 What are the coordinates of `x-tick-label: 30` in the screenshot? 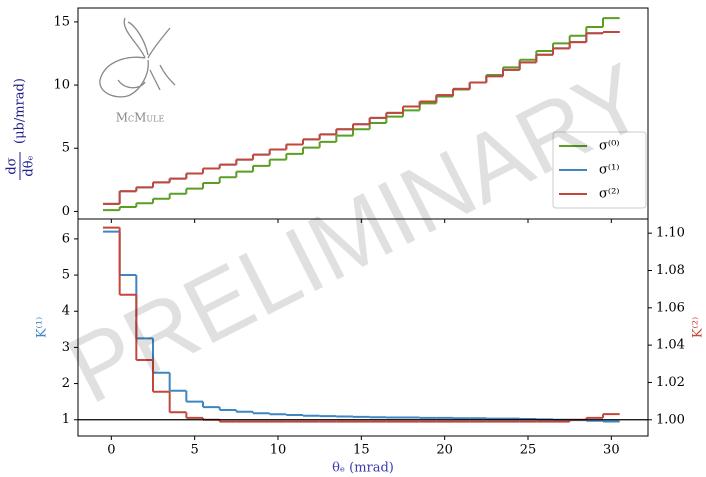 It's located at (611, 450).